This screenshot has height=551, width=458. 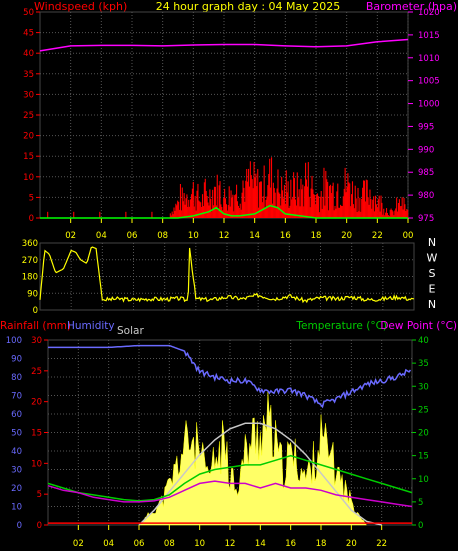 What do you see at coordinates (230, 376) in the screenshot?
I see `humidity-line` at bounding box center [230, 376].